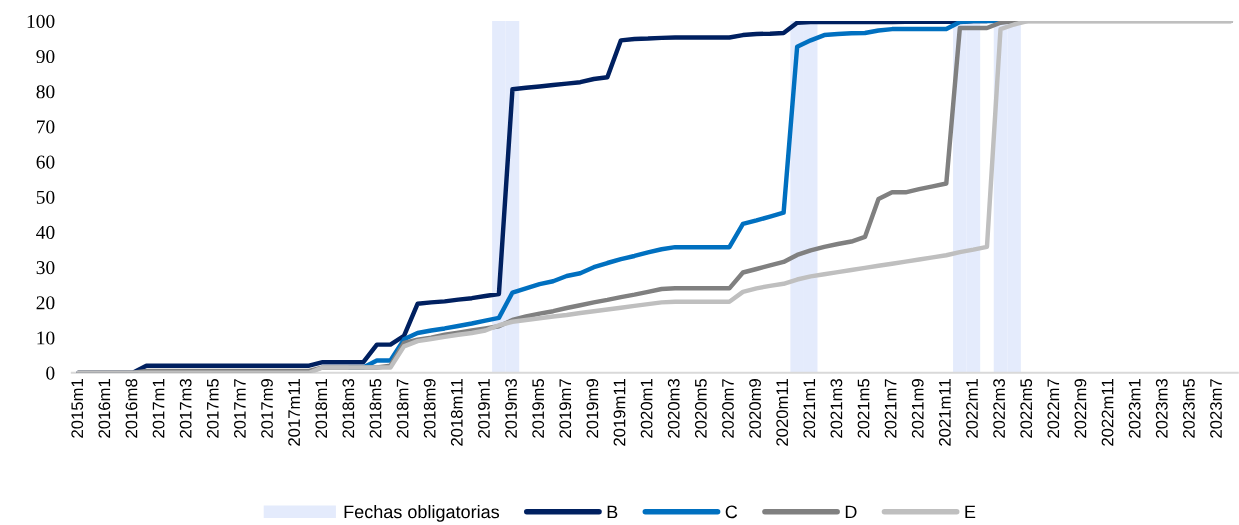  Describe the element at coordinates (45, 232) in the screenshot. I see `y-tick-label: 40` at that location.